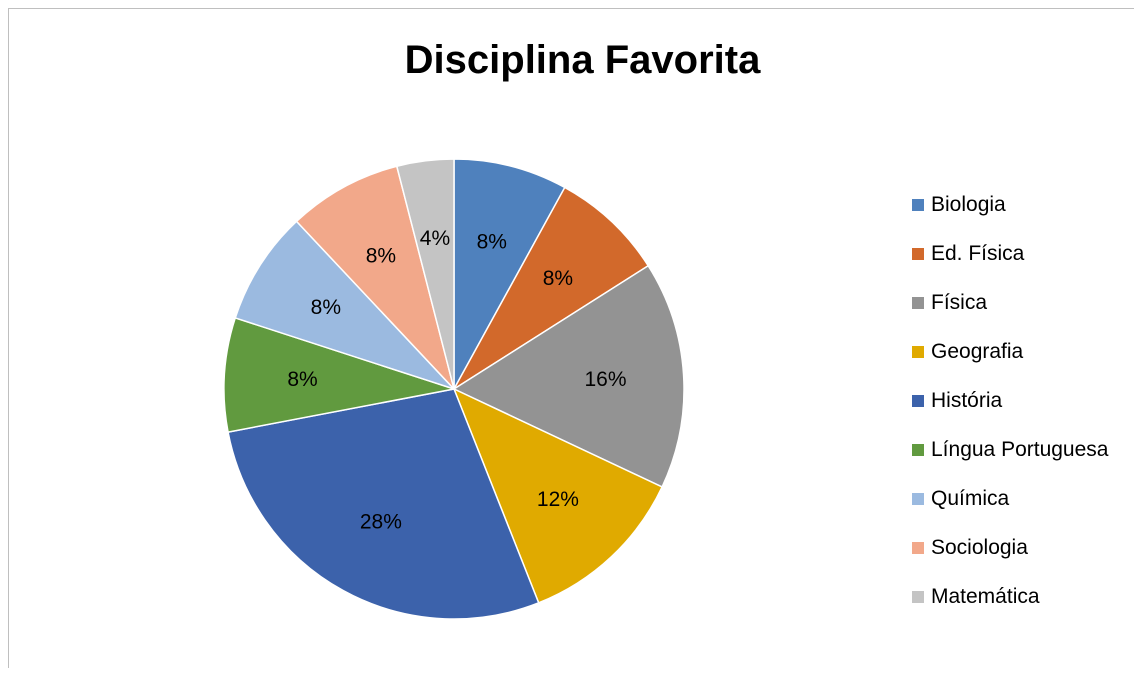 This screenshot has height=675, width=1145. I want to click on legend-label: Química, so click(970, 498).